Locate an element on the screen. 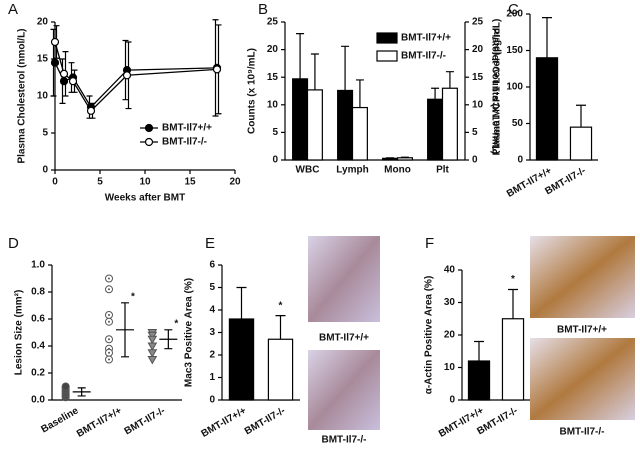 The height and width of the screenshot is (449, 640). panel-label: C is located at coordinates (513, 9).